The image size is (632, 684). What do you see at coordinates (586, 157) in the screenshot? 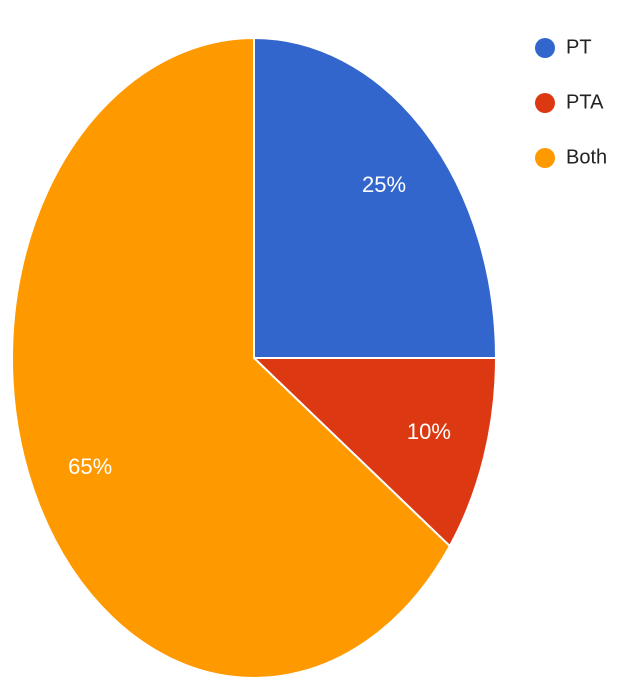
I see `legend-label: Both` at bounding box center [586, 157].